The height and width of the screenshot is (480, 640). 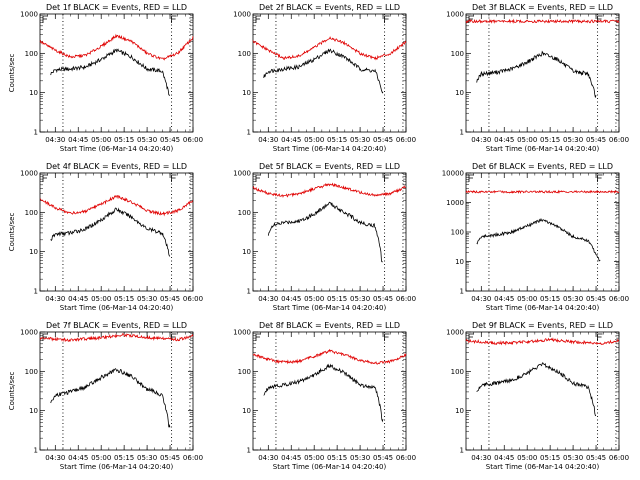 I want to click on chart-title: Det 1f BLACK = Events, RED = LLD, so click(x=116, y=7).